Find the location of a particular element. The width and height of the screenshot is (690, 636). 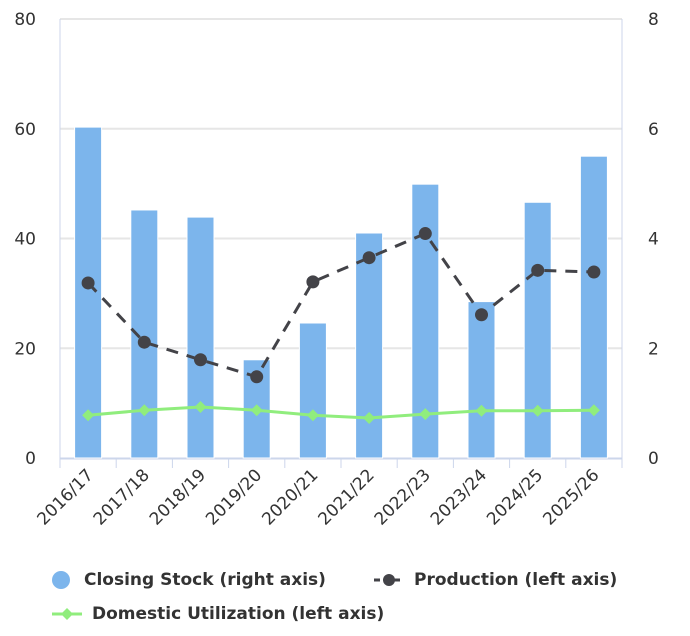

circle-marker-icon is located at coordinates (61, 580).